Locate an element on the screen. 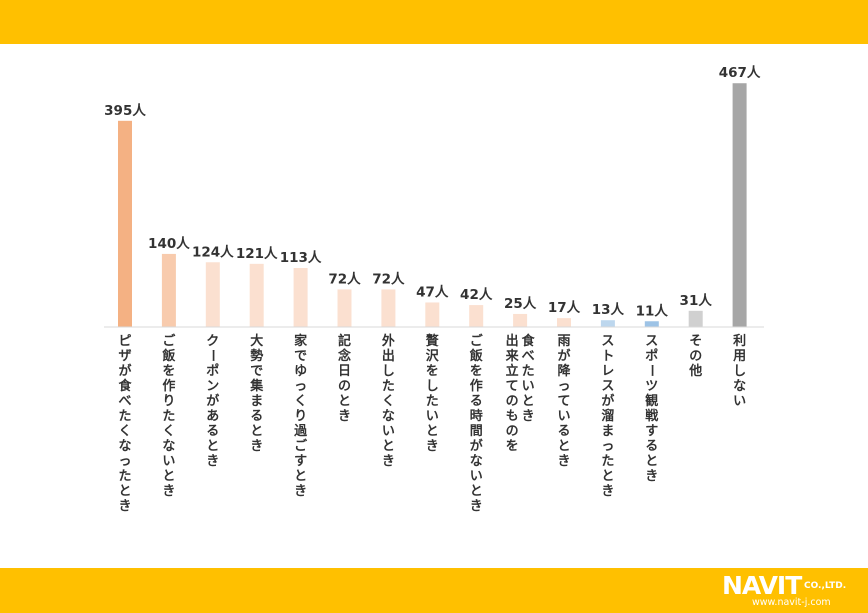 The image size is (868, 613). navit-logo: NAVIT CO.,LTD. www.navit-j.com is located at coordinates (792, 591).